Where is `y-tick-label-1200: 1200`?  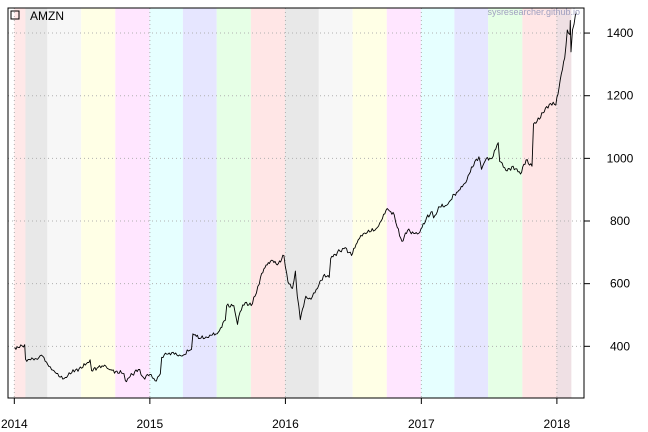
y-tick-label-1200: 1200 is located at coordinates (620, 96).